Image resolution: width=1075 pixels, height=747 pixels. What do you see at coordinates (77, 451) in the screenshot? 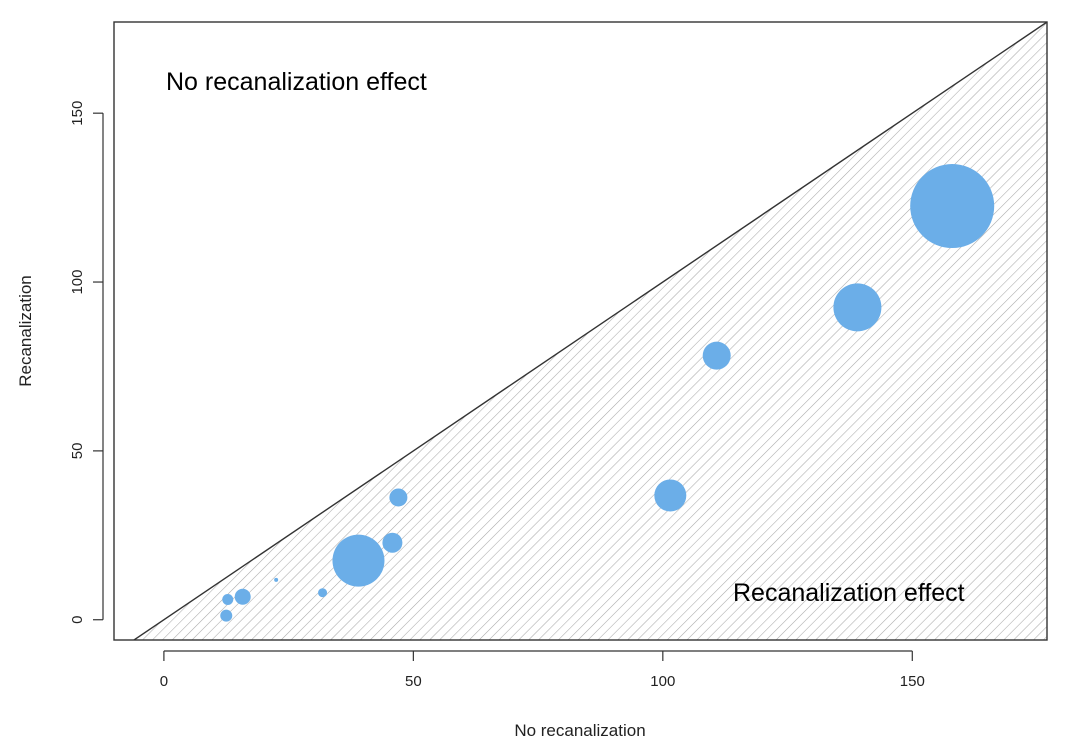
I see `y-tick-label: 50` at bounding box center [77, 451].